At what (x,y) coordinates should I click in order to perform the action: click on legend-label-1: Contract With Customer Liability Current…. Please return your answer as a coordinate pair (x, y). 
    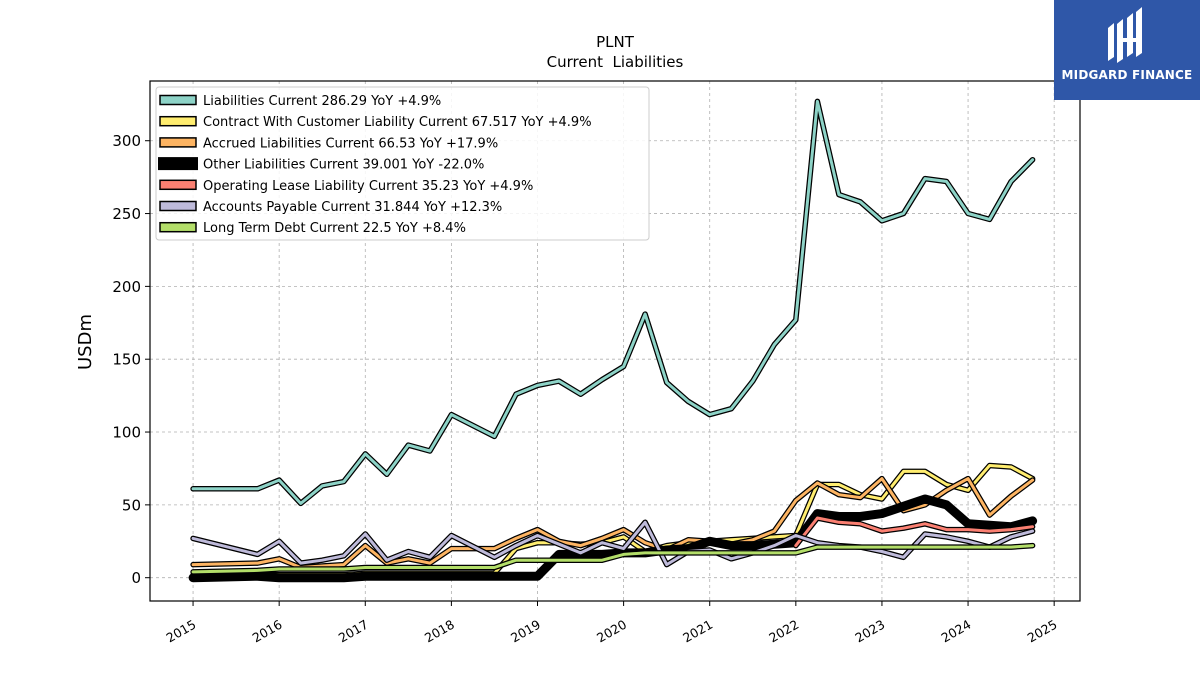
    Looking at the image, I should click on (397, 122).